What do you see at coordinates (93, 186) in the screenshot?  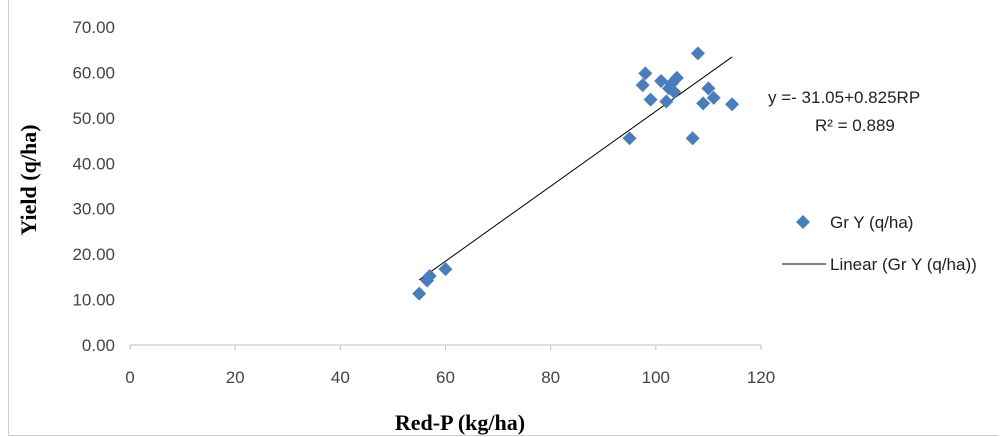 I see `y-axis-ticks: 0.00 10.00 20.00 30.00 40.00 50.00 60.00 70.00` at bounding box center [93, 186].